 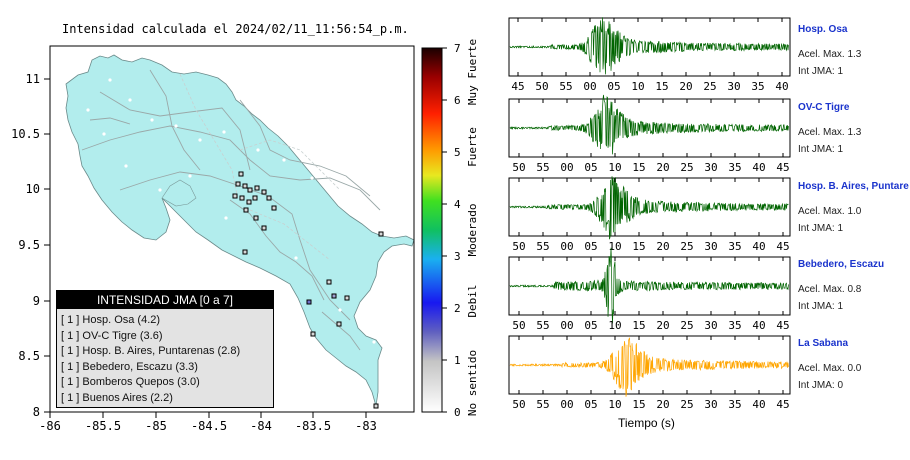 I want to click on colorbar-gradient, so click(x=432, y=230).